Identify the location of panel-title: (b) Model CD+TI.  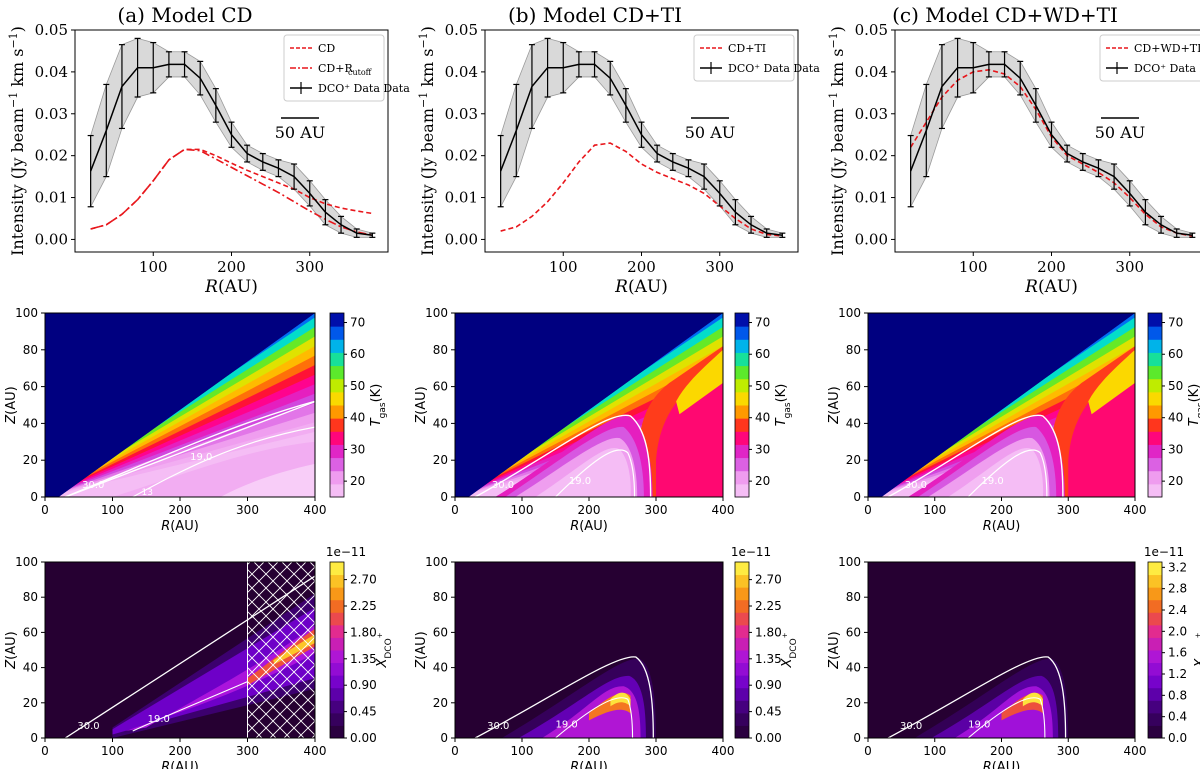
(595, 15).